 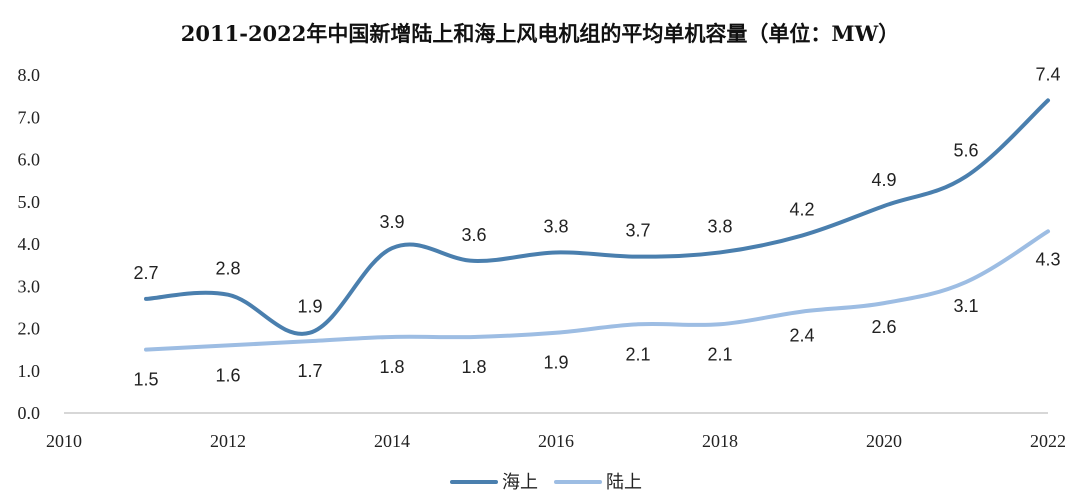 I want to click on y-tick-label: 8.0, so click(x=29, y=75).